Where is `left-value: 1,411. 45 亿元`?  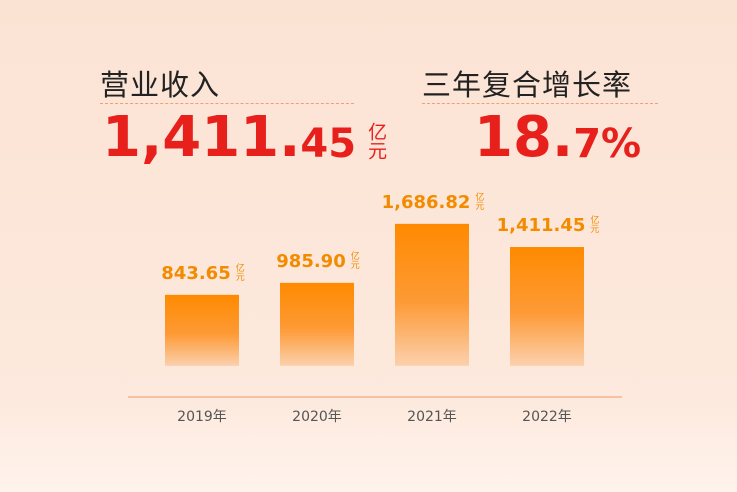
left-value: 1,411. 45 亿元 is located at coordinates (245, 137).